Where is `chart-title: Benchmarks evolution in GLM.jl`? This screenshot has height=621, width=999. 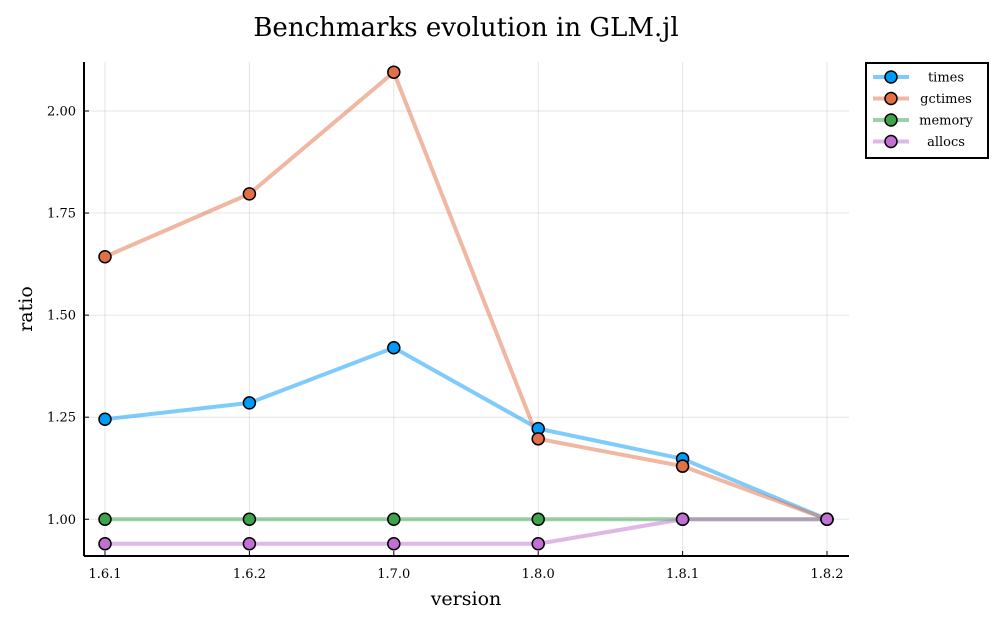
chart-title: Benchmarks evolution in GLM.jl is located at coordinates (465, 28).